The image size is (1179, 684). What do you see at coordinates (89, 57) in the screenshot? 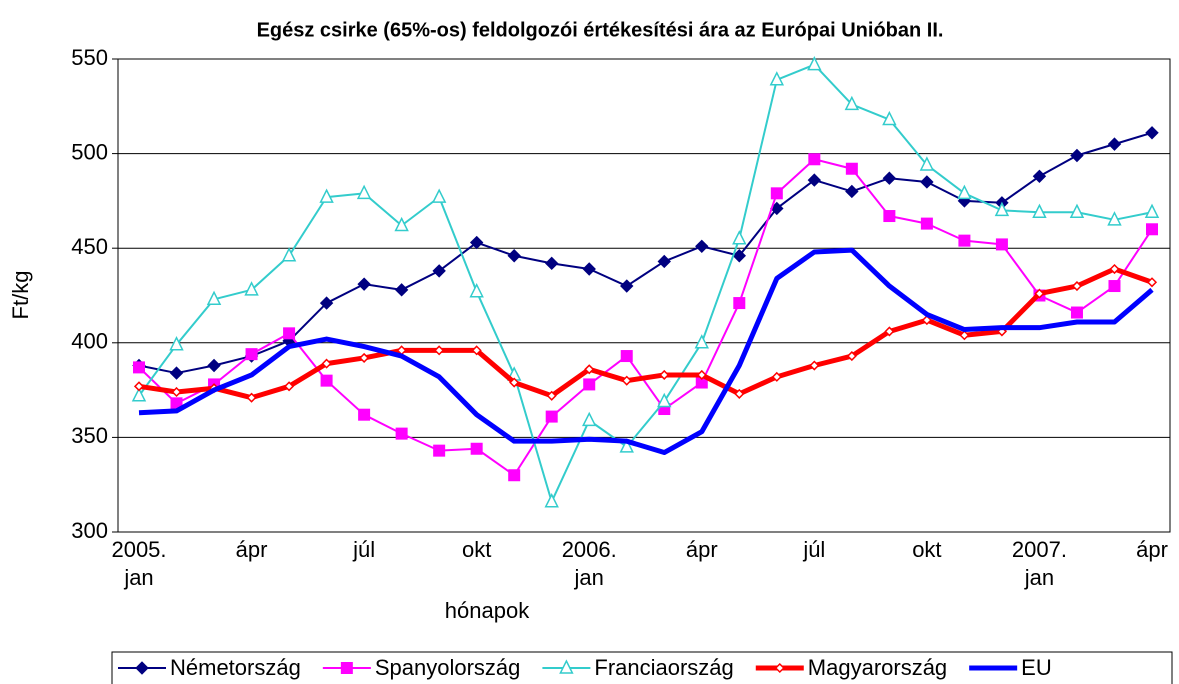
I see `y-tick-label: 550` at bounding box center [89, 57].